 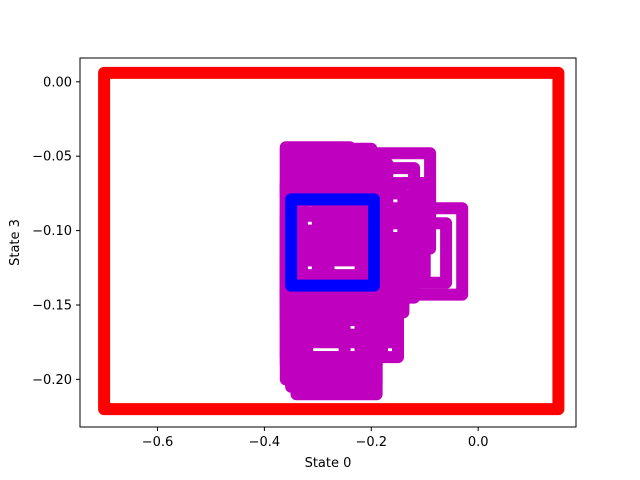 I want to click on y-tick-label: −0.10, so click(x=52, y=231).